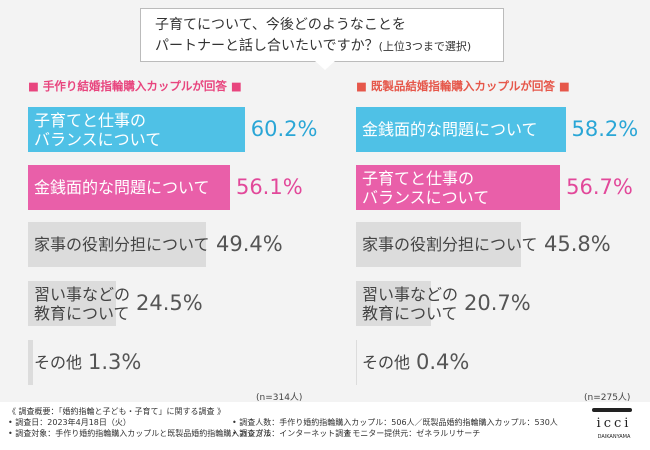 Image resolution: width=650 pixels, height=450 pixels. What do you see at coordinates (607, 398) in the screenshot?
I see `sample-size: (n=275人)` at bounding box center [607, 398].